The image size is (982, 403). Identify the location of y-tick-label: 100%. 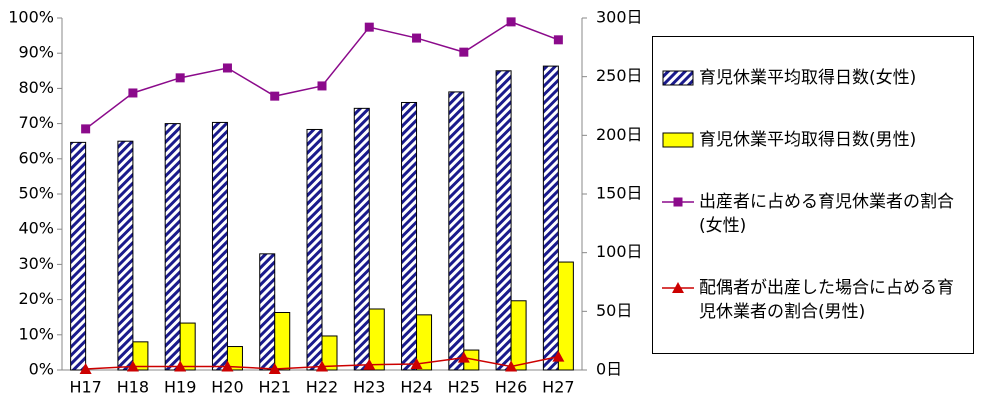
(31, 17).